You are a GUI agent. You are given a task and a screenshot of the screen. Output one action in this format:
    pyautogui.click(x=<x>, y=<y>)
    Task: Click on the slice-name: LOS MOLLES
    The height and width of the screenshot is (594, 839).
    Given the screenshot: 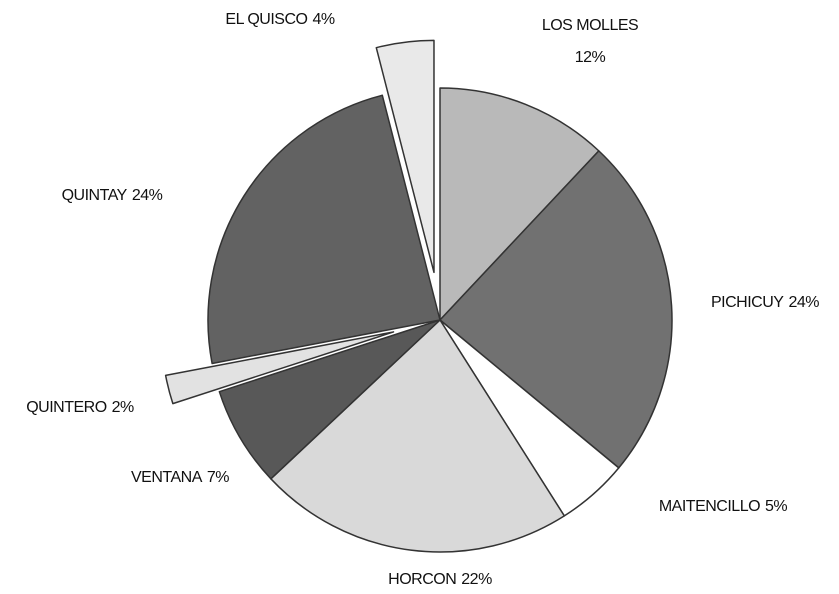 What is the action you would take?
    pyautogui.click(x=590, y=25)
    